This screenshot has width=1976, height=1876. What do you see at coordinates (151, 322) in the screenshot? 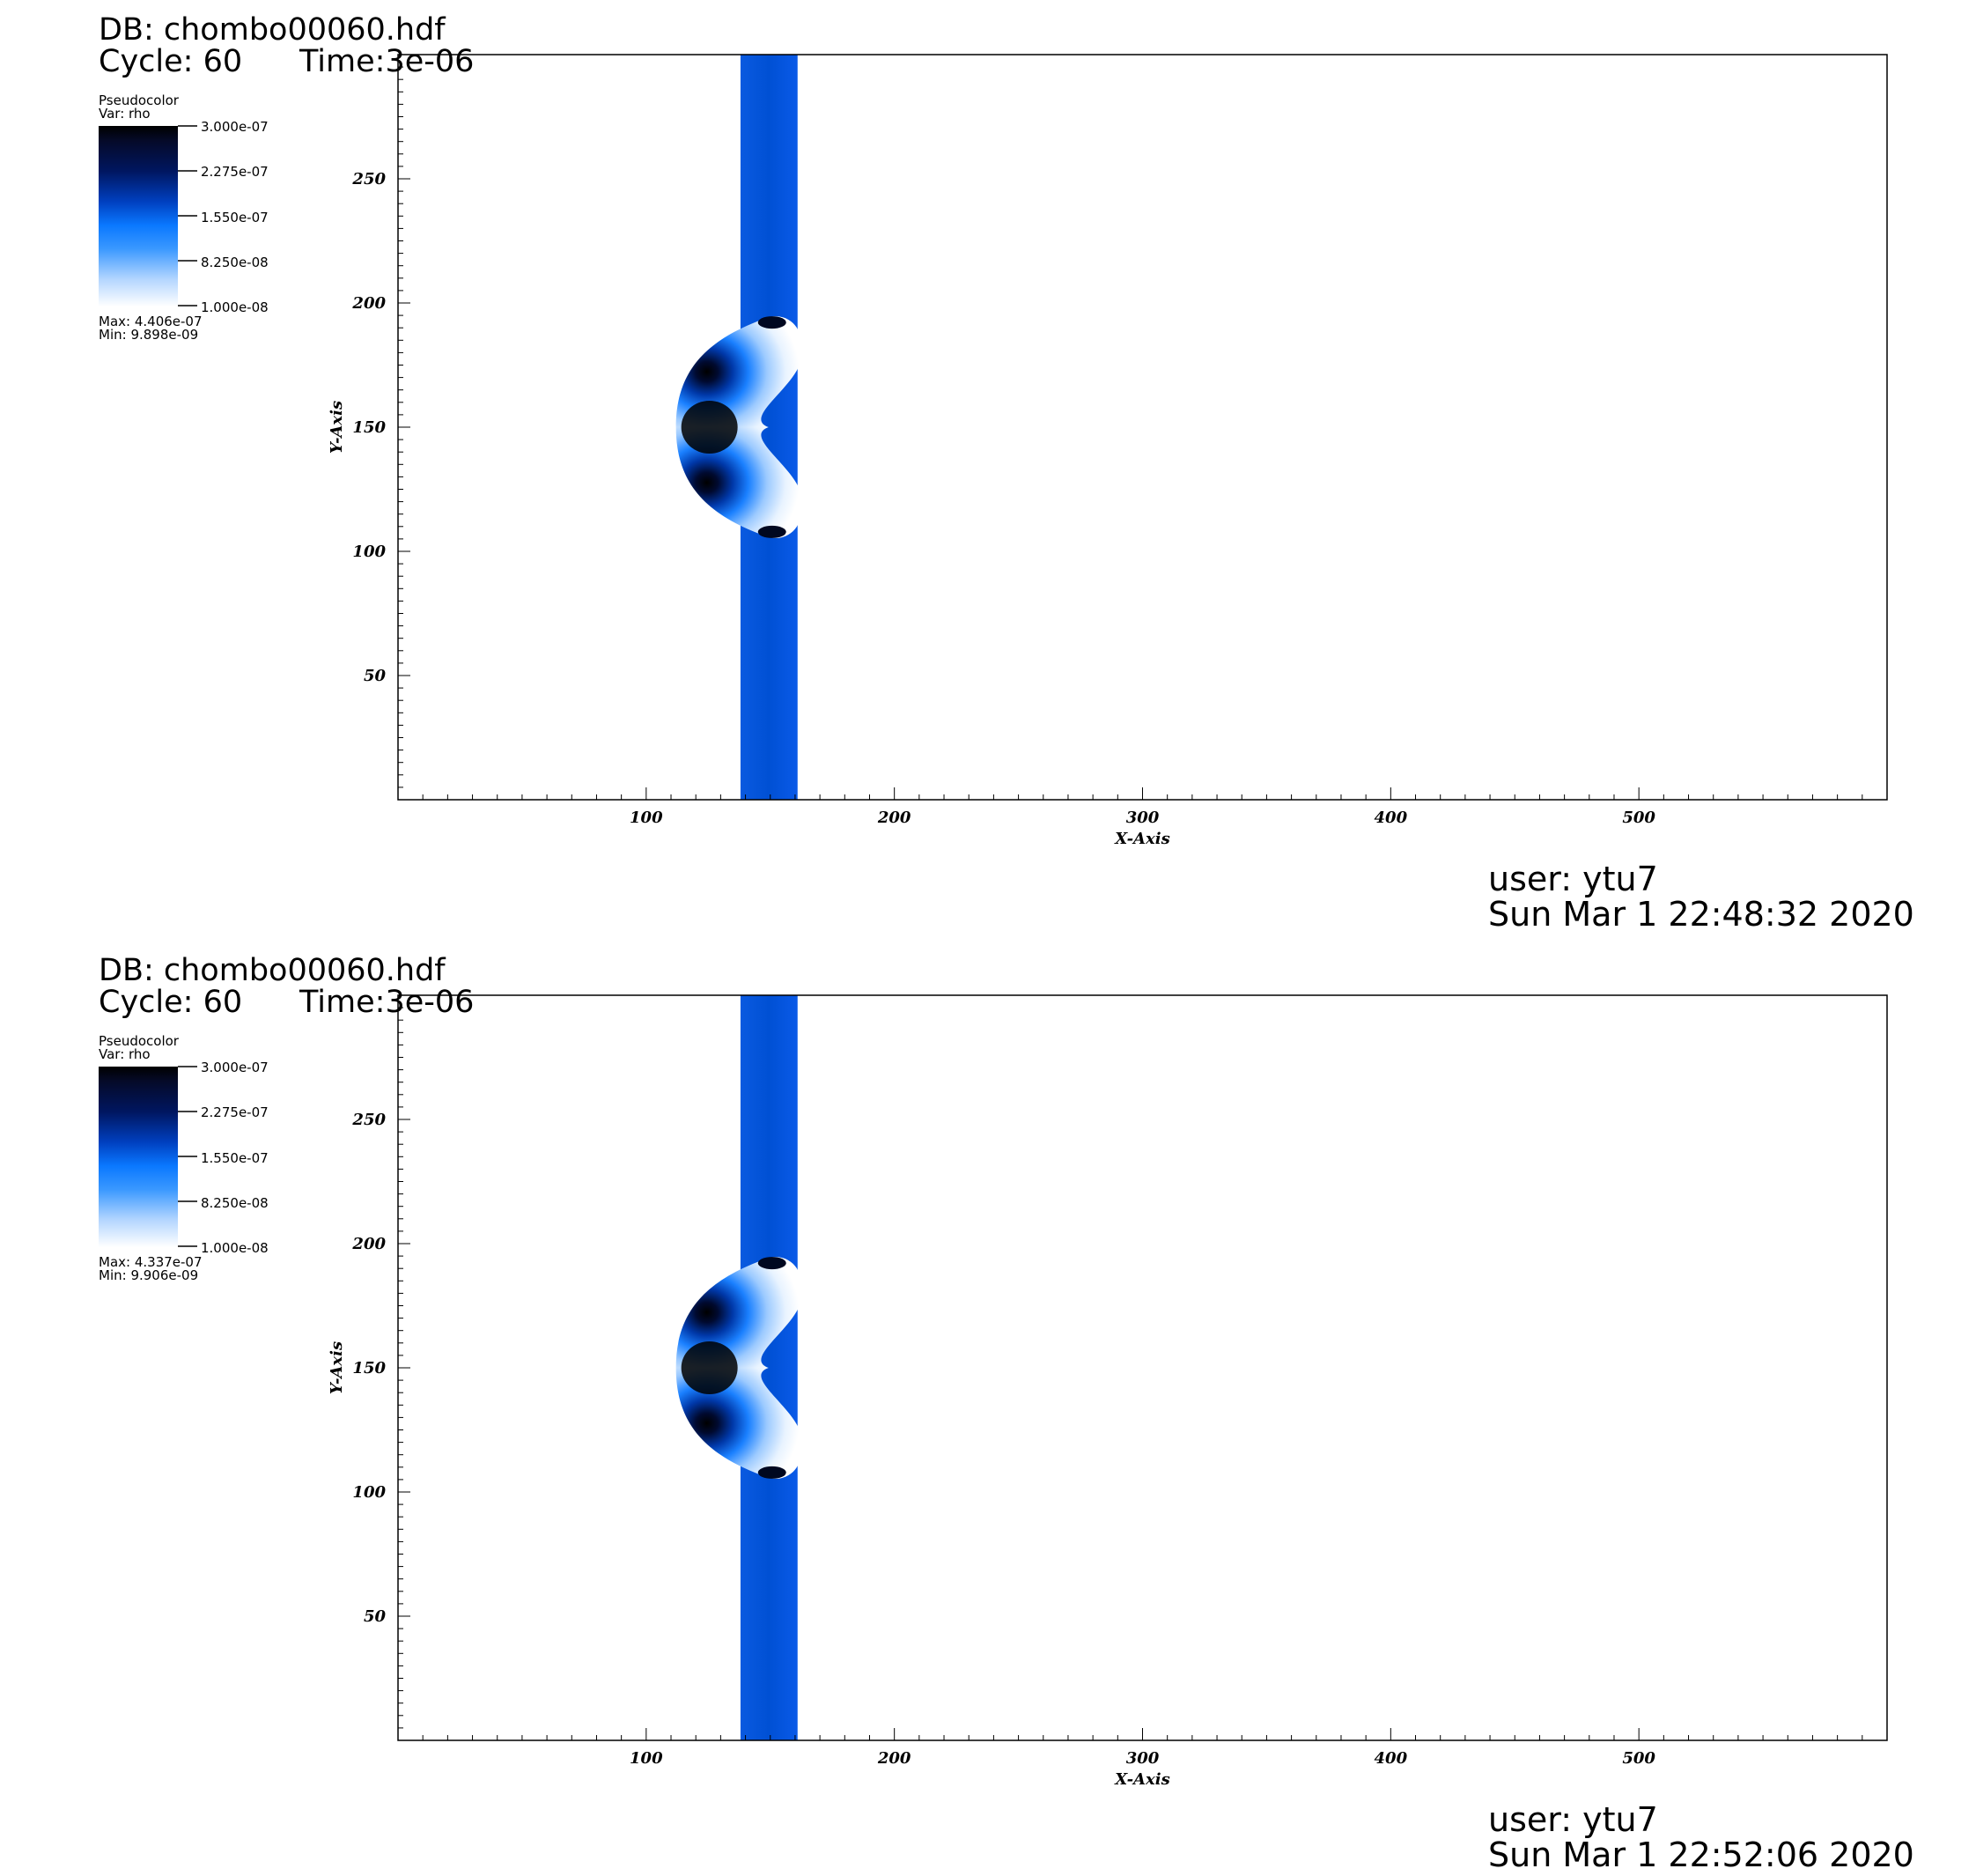
I see `legend-max: Max: 4.406e-07` at bounding box center [151, 322].